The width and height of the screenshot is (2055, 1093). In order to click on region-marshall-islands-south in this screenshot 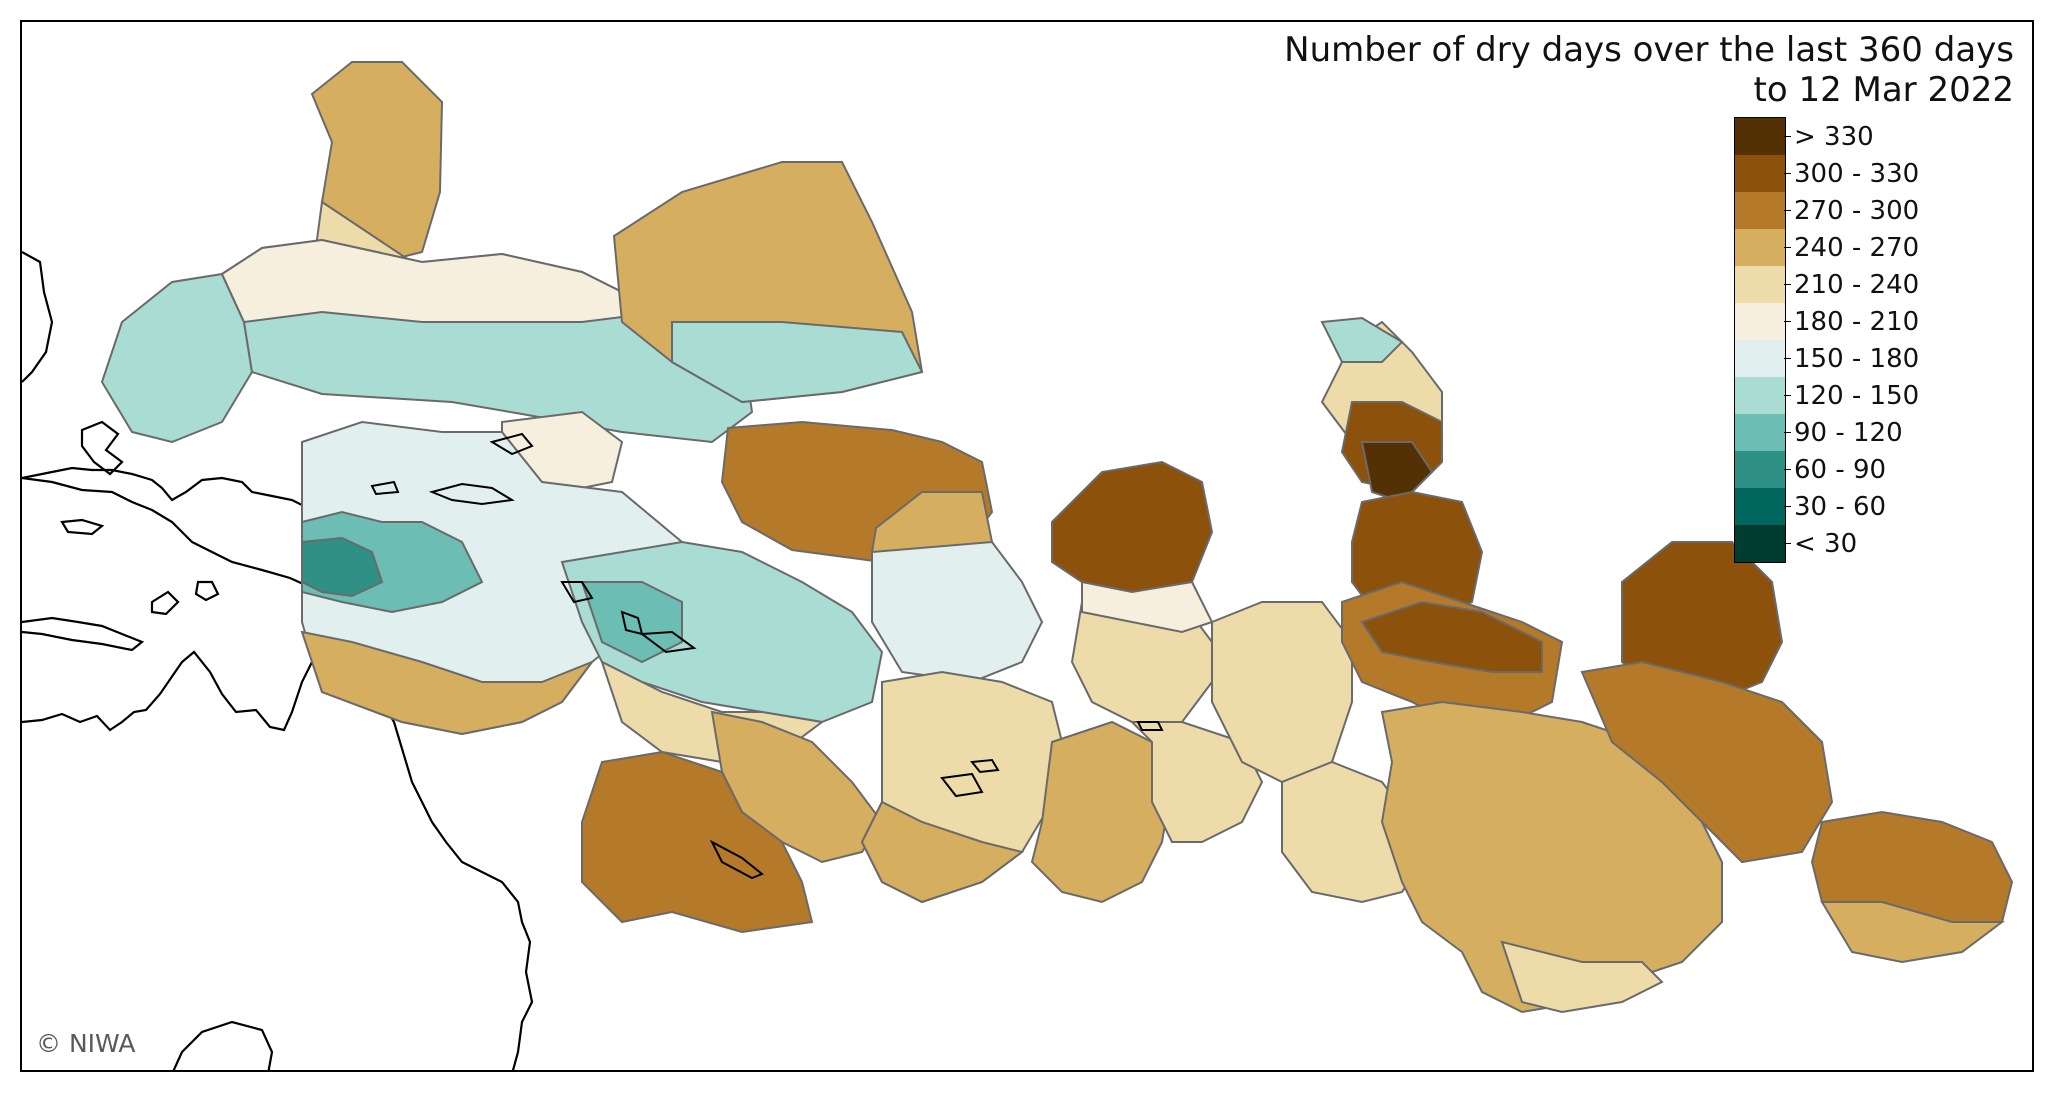, I will do `click(797, 362)`.